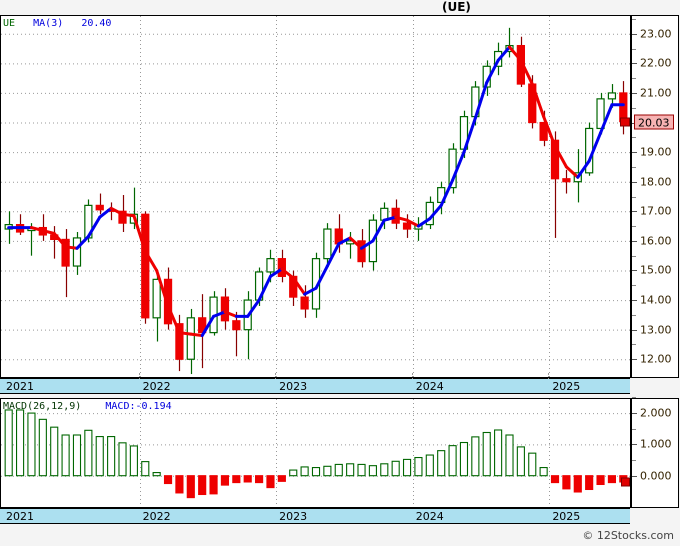 The image size is (680, 546). What do you see at coordinates (48, 23) in the screenshot?
I see `legend-ma-label: MA(3)` at bounding box center [48, 23].